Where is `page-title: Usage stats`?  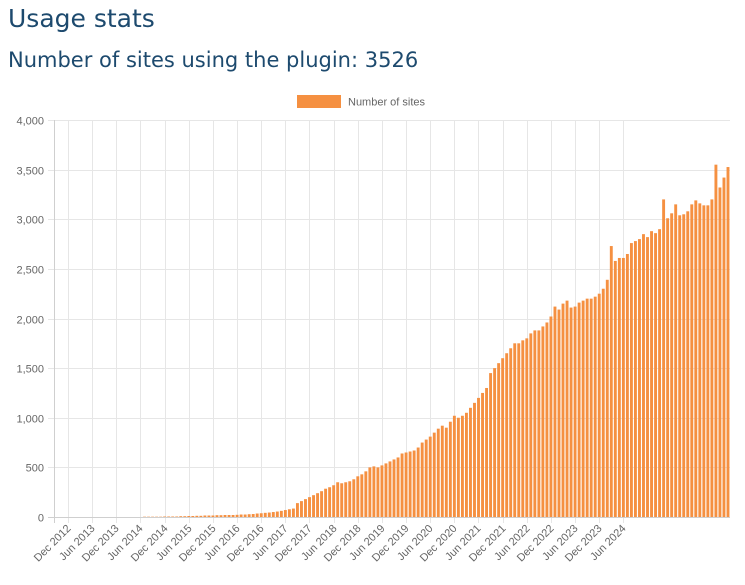 page-title: Usage stats is located at coordinates (81, 18).